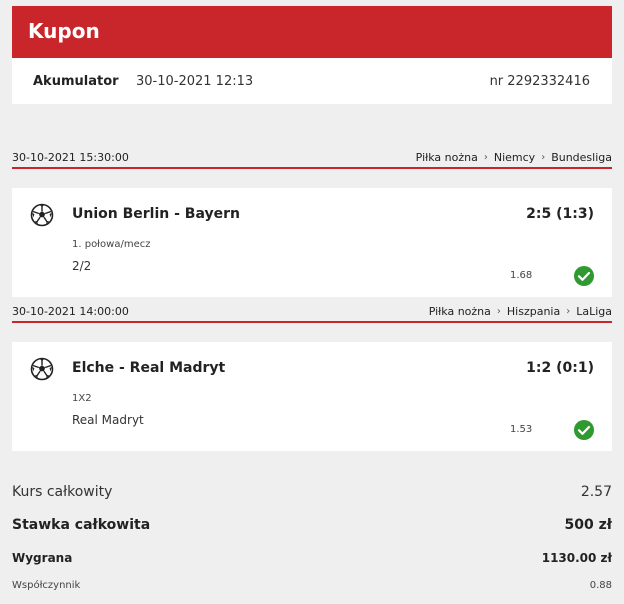  What do you see at coordinates (596, 492) in the screenshot?
I see `total-odds-value: 2.57` at bounding box center [596, 492].